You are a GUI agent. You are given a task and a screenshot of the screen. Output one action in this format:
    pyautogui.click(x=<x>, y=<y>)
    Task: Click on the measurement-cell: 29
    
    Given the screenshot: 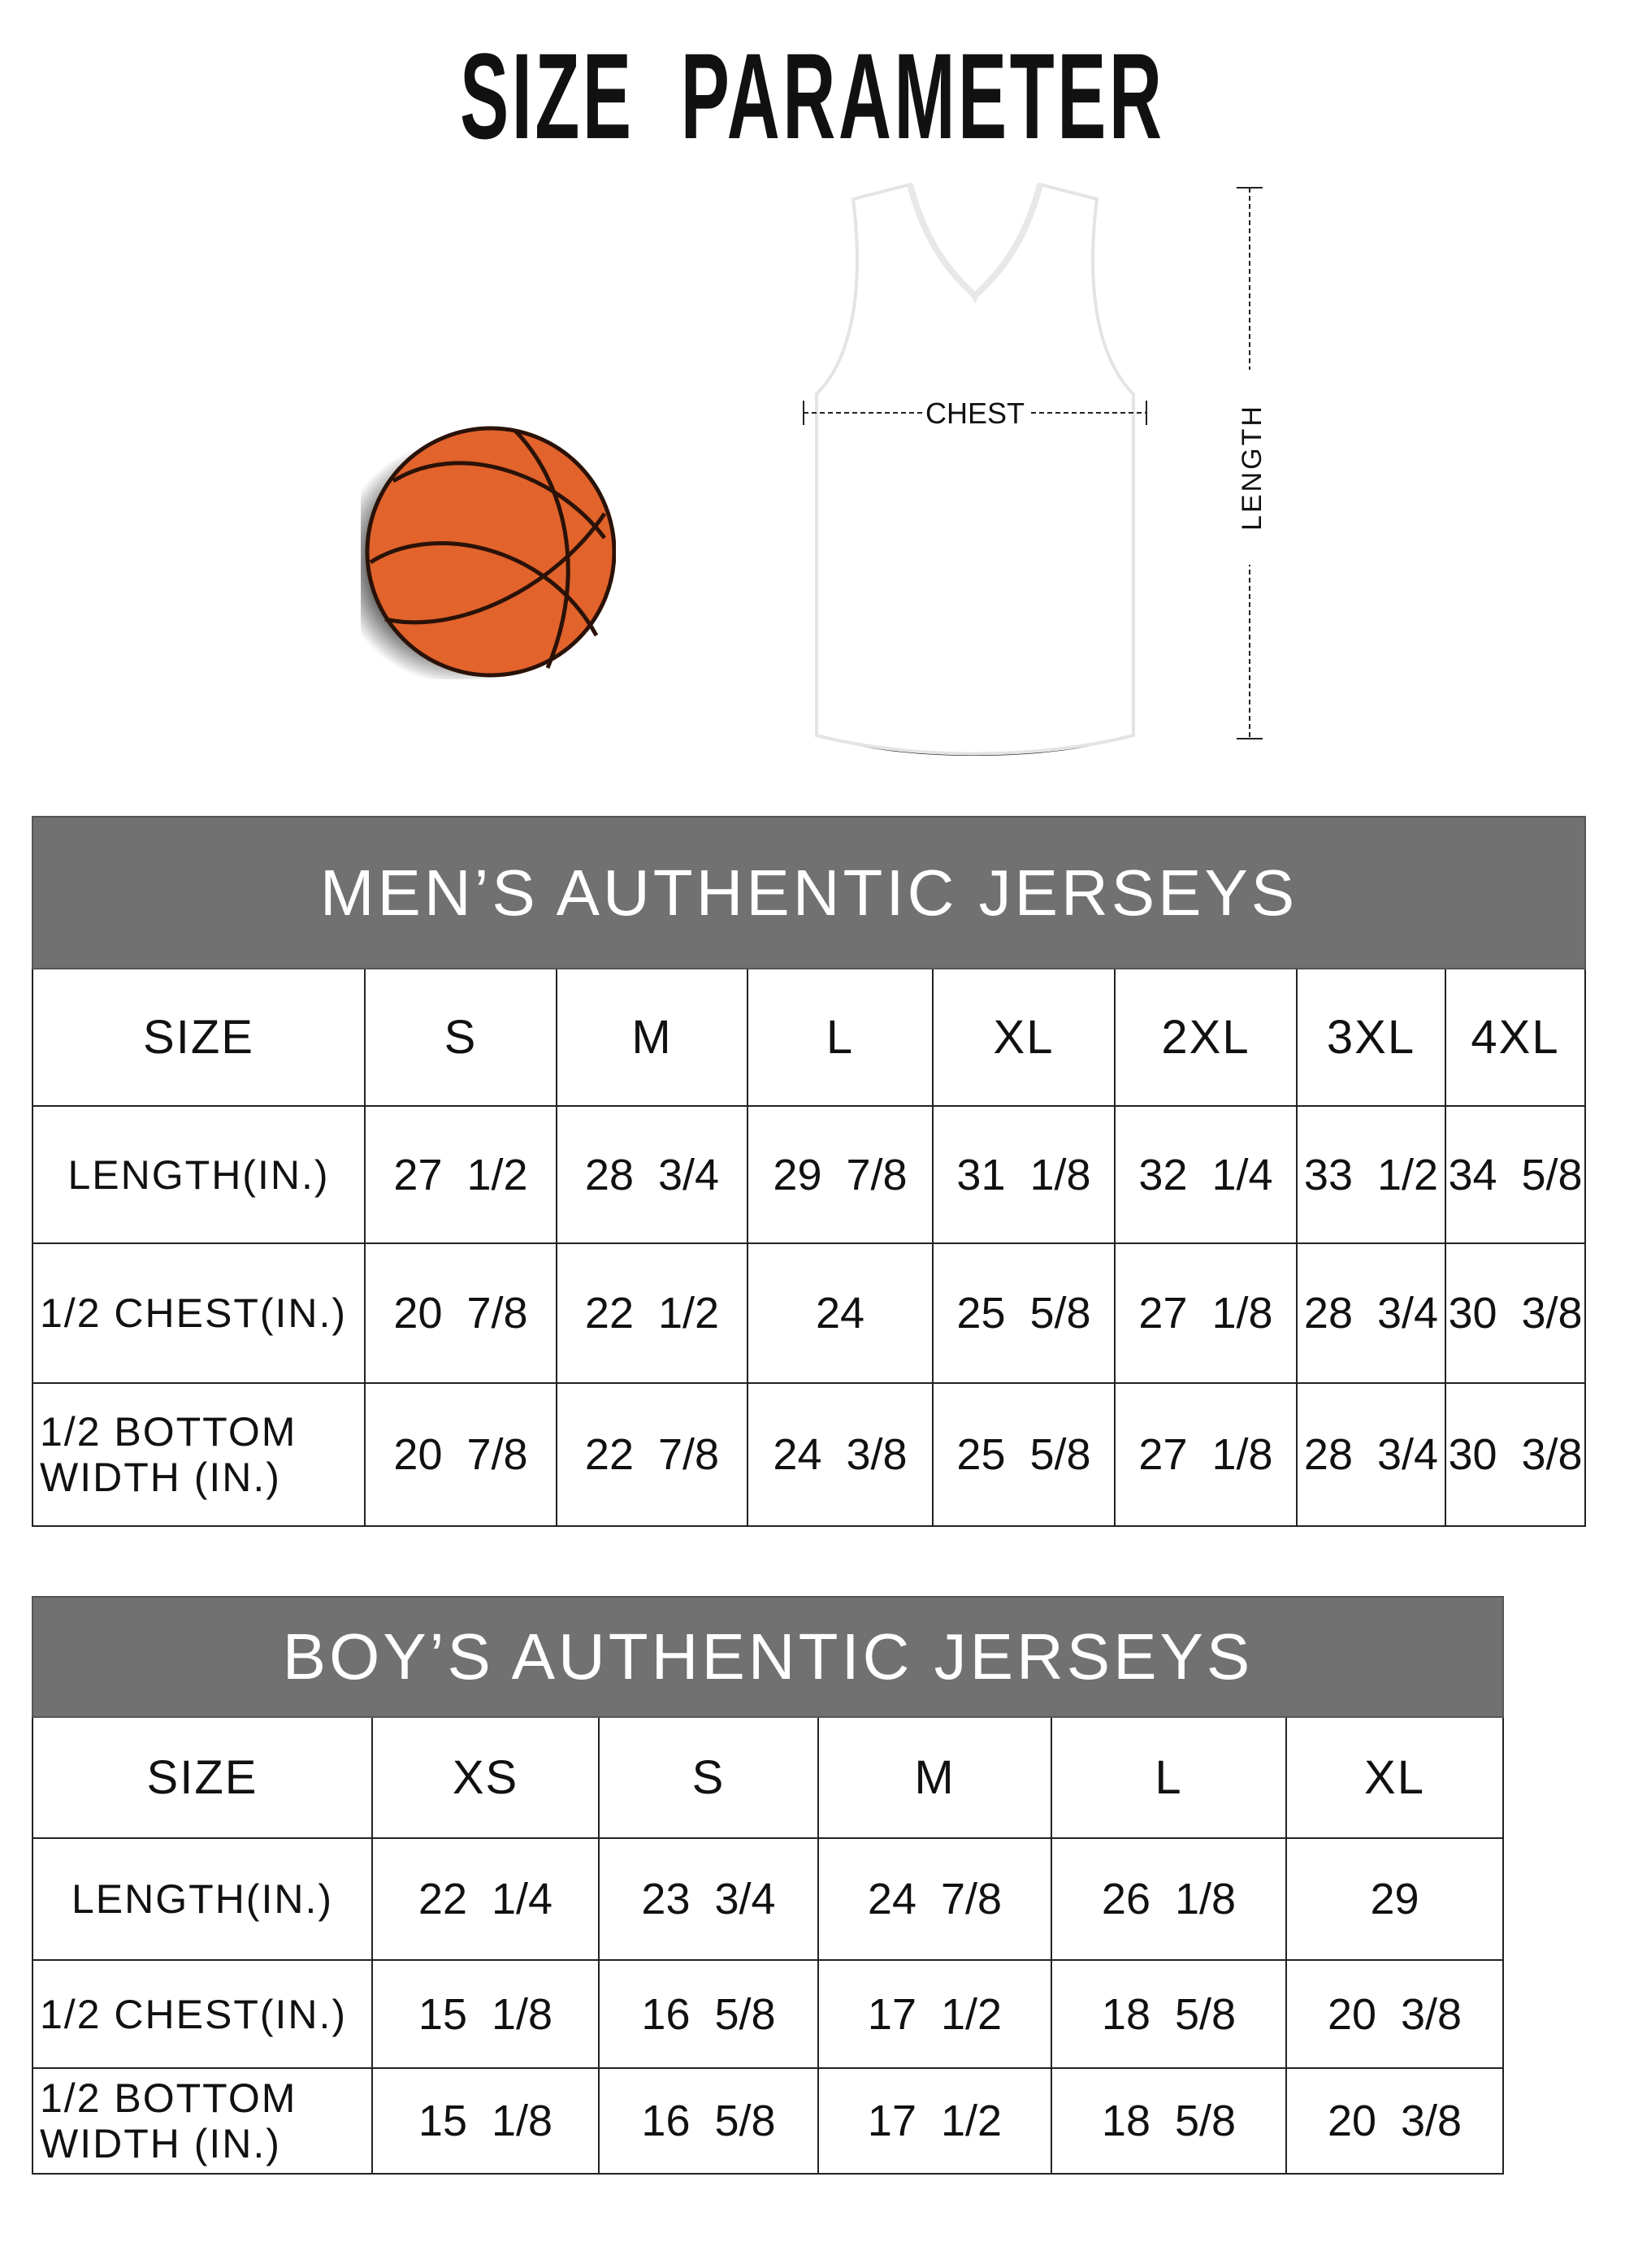 What is the action you would take?
    pyautogui.click(x=1395, y=1899)
    